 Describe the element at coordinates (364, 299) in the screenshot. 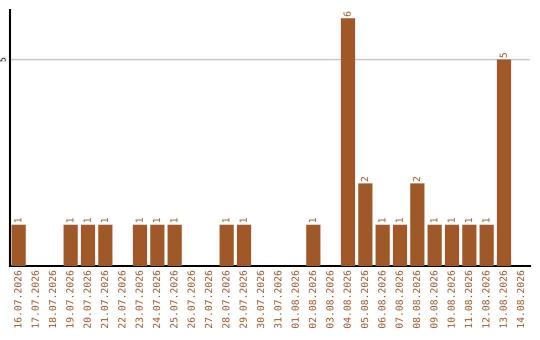

I see `x-tick-label: 05.08.2026` at that location.